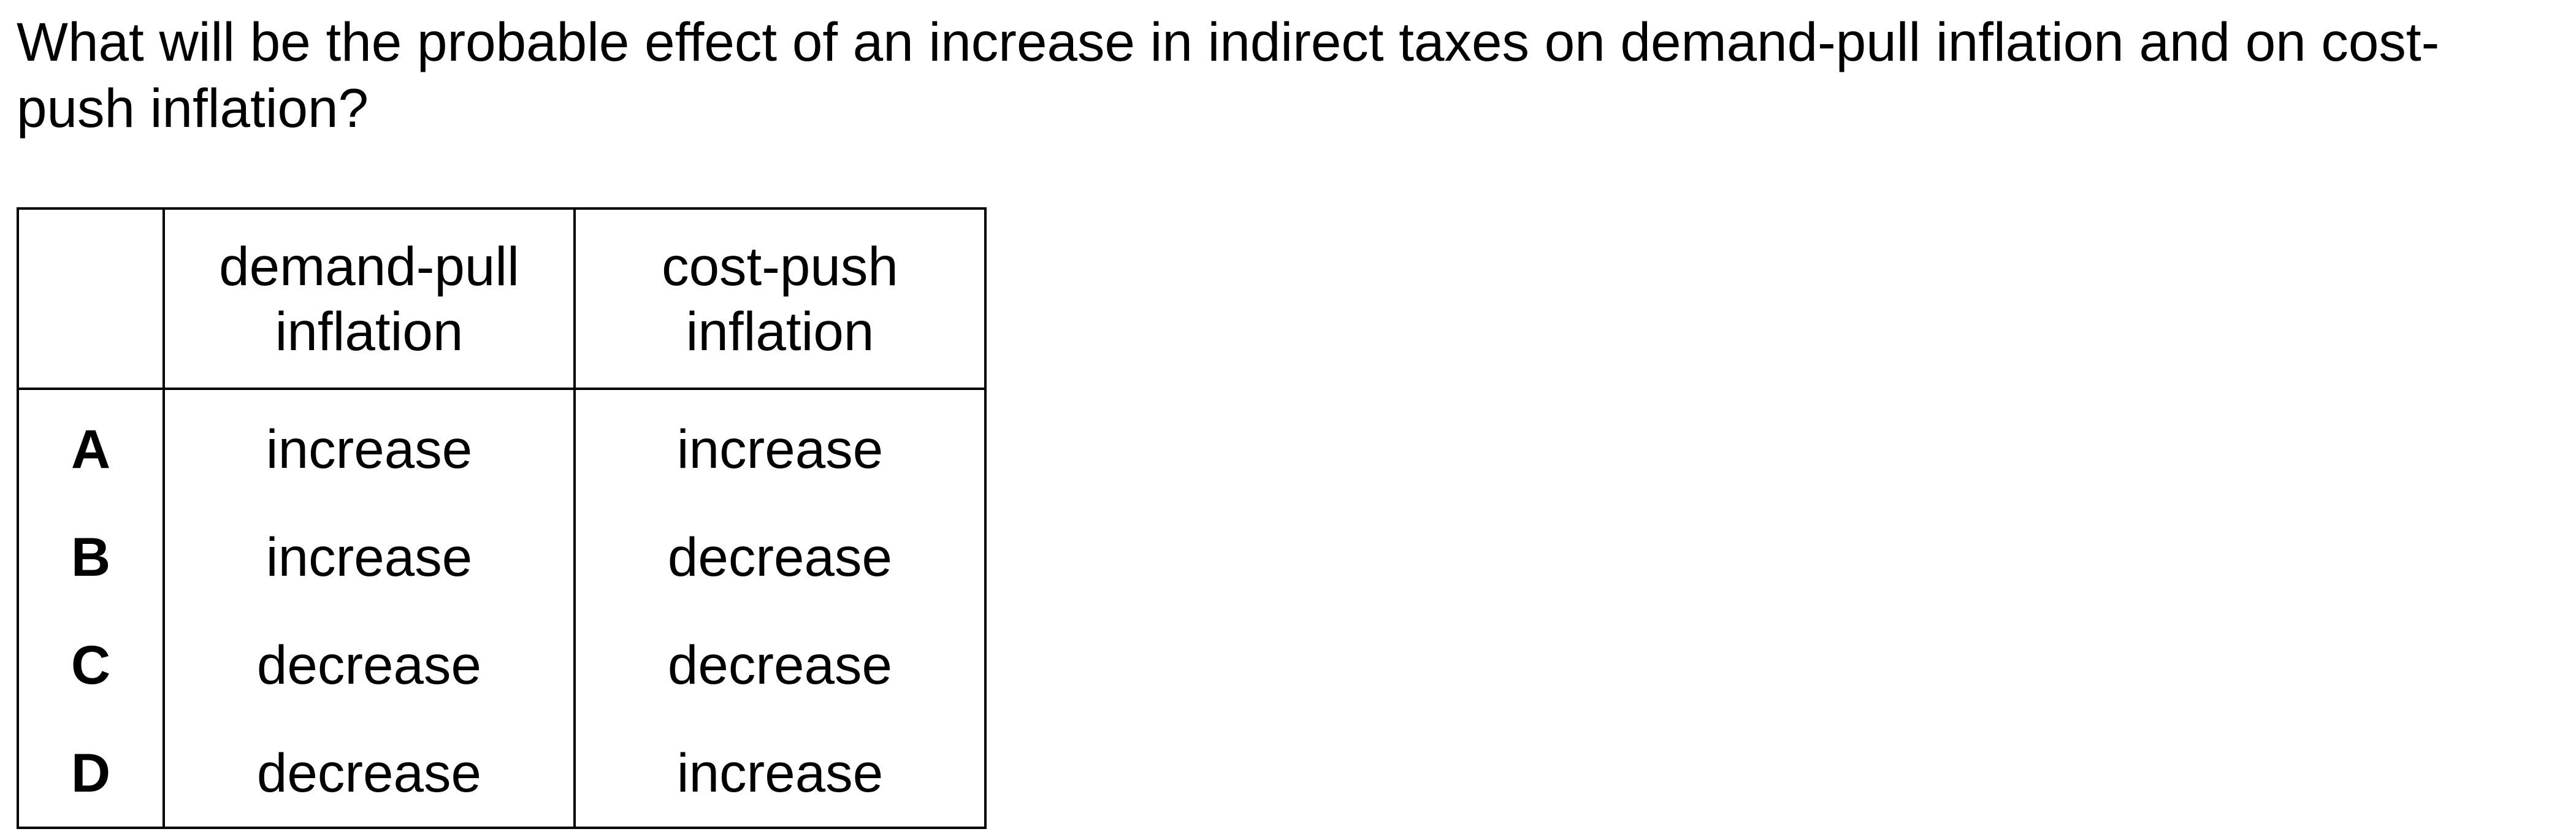 Image resolution: width=2576 pixels, height=837 pixels. What do you see at coordinates (779, 299) in the screenshot?
I see `header-cost-push: cost-push inflation` at bounding box center [779, 299].